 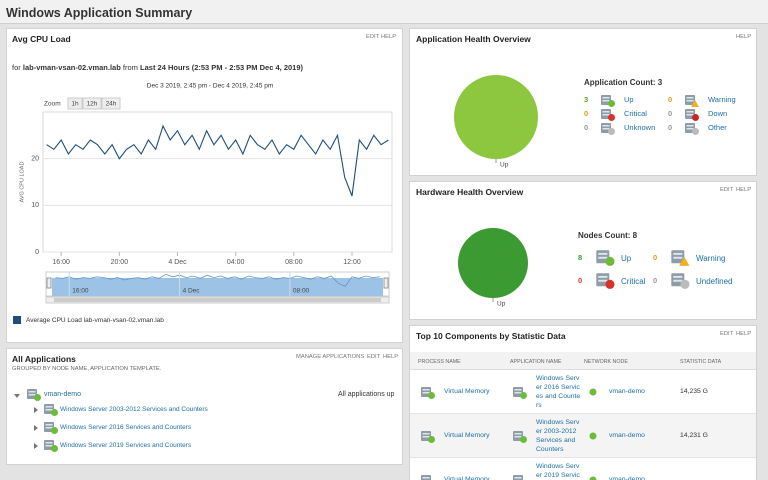 I want to click on item-label: Undefined, so click(x=714, y=281).